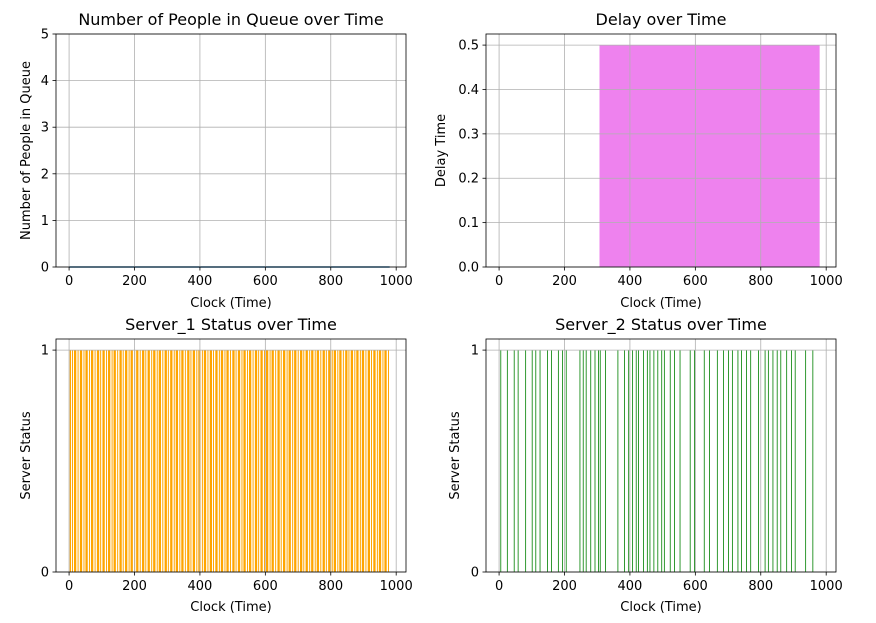 The image size is (876, 623). Describe the element at coordinates (45, 268) in the screenshot. I see `queue-ytick-label: 0` at that location.